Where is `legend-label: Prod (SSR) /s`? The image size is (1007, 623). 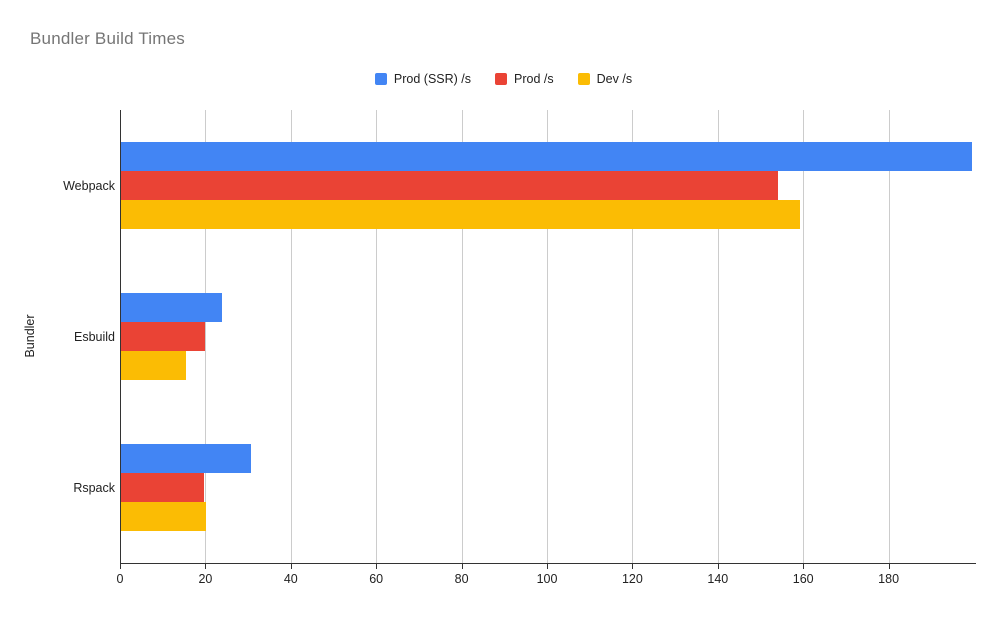
legend-label: Prod (SSR) /s is located at coordinates (432, 79).